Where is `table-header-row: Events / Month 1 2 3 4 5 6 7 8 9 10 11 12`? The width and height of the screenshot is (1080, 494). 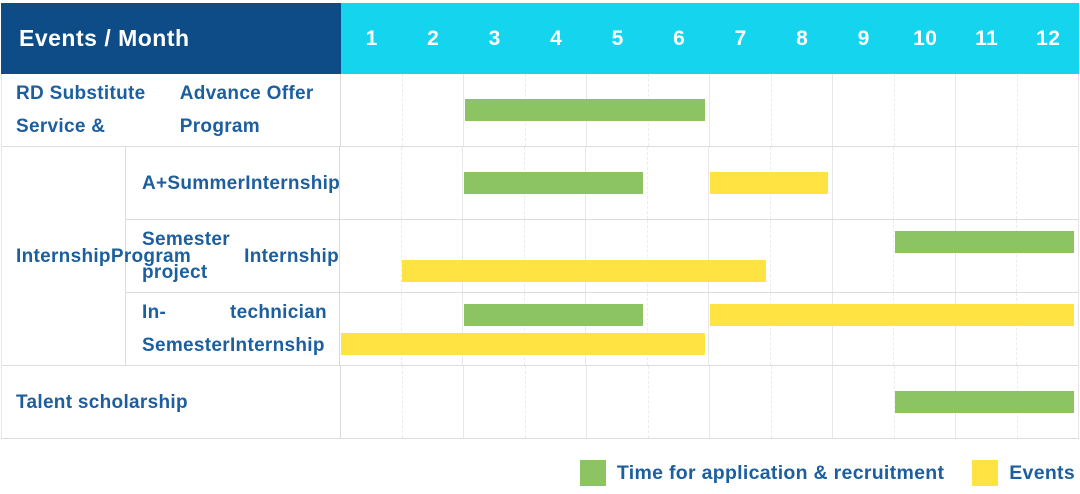 table-header-row: Events / Month 1 2 3 4 5 6 7 8 9 10 11 12 is located at coordinates (540, 38).